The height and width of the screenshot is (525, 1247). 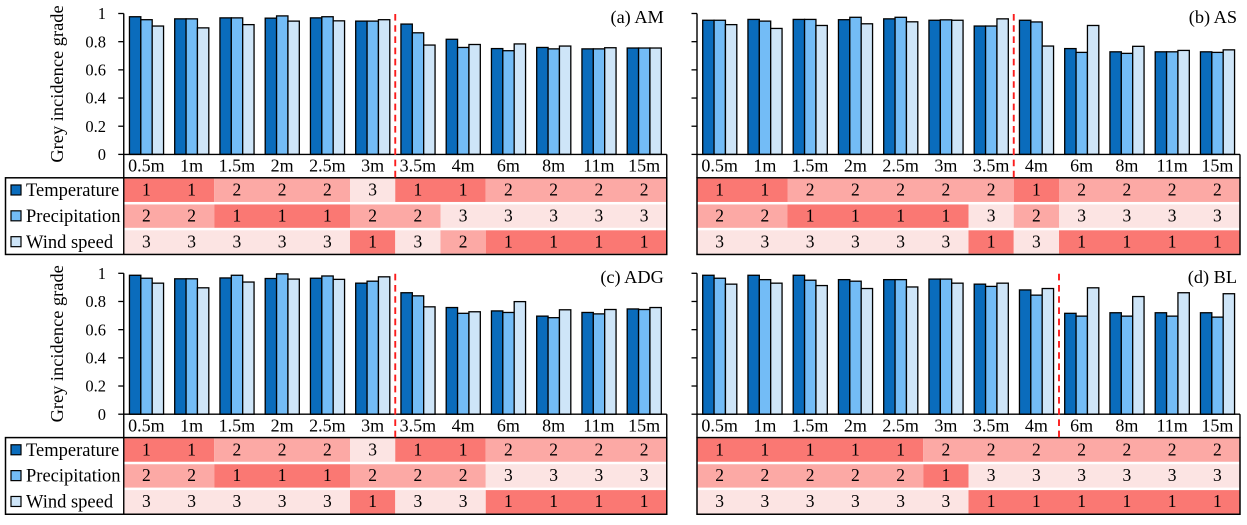 I want to click on svg-text: Precipitation, so click(x=73, y=217).